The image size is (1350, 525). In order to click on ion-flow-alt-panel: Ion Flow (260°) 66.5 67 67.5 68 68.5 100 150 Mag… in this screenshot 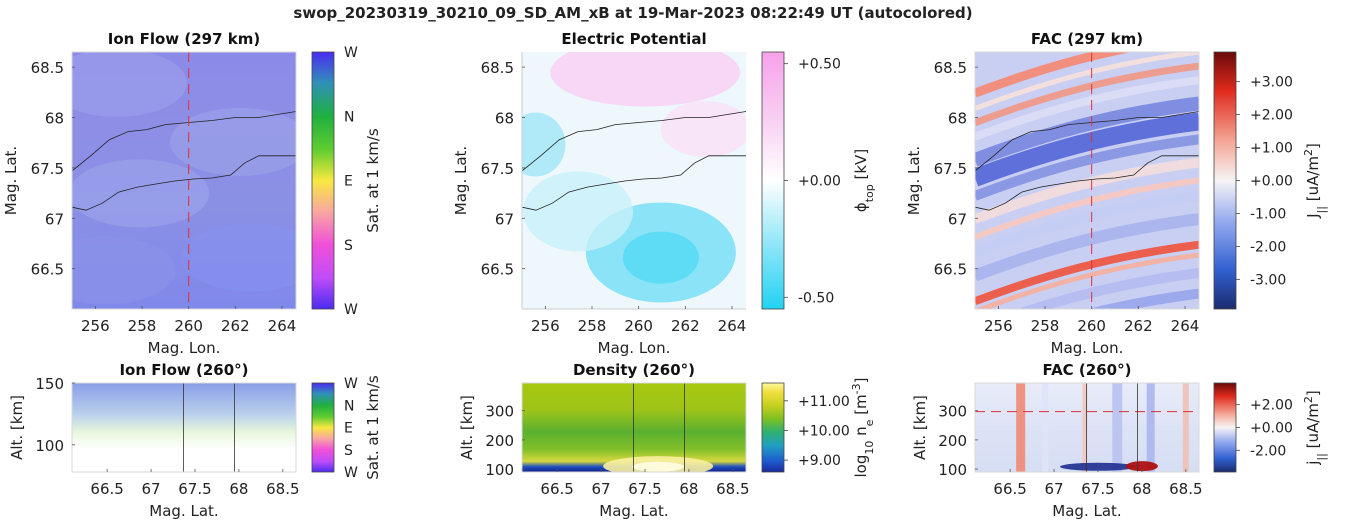, I will do `click(195, 440)`.